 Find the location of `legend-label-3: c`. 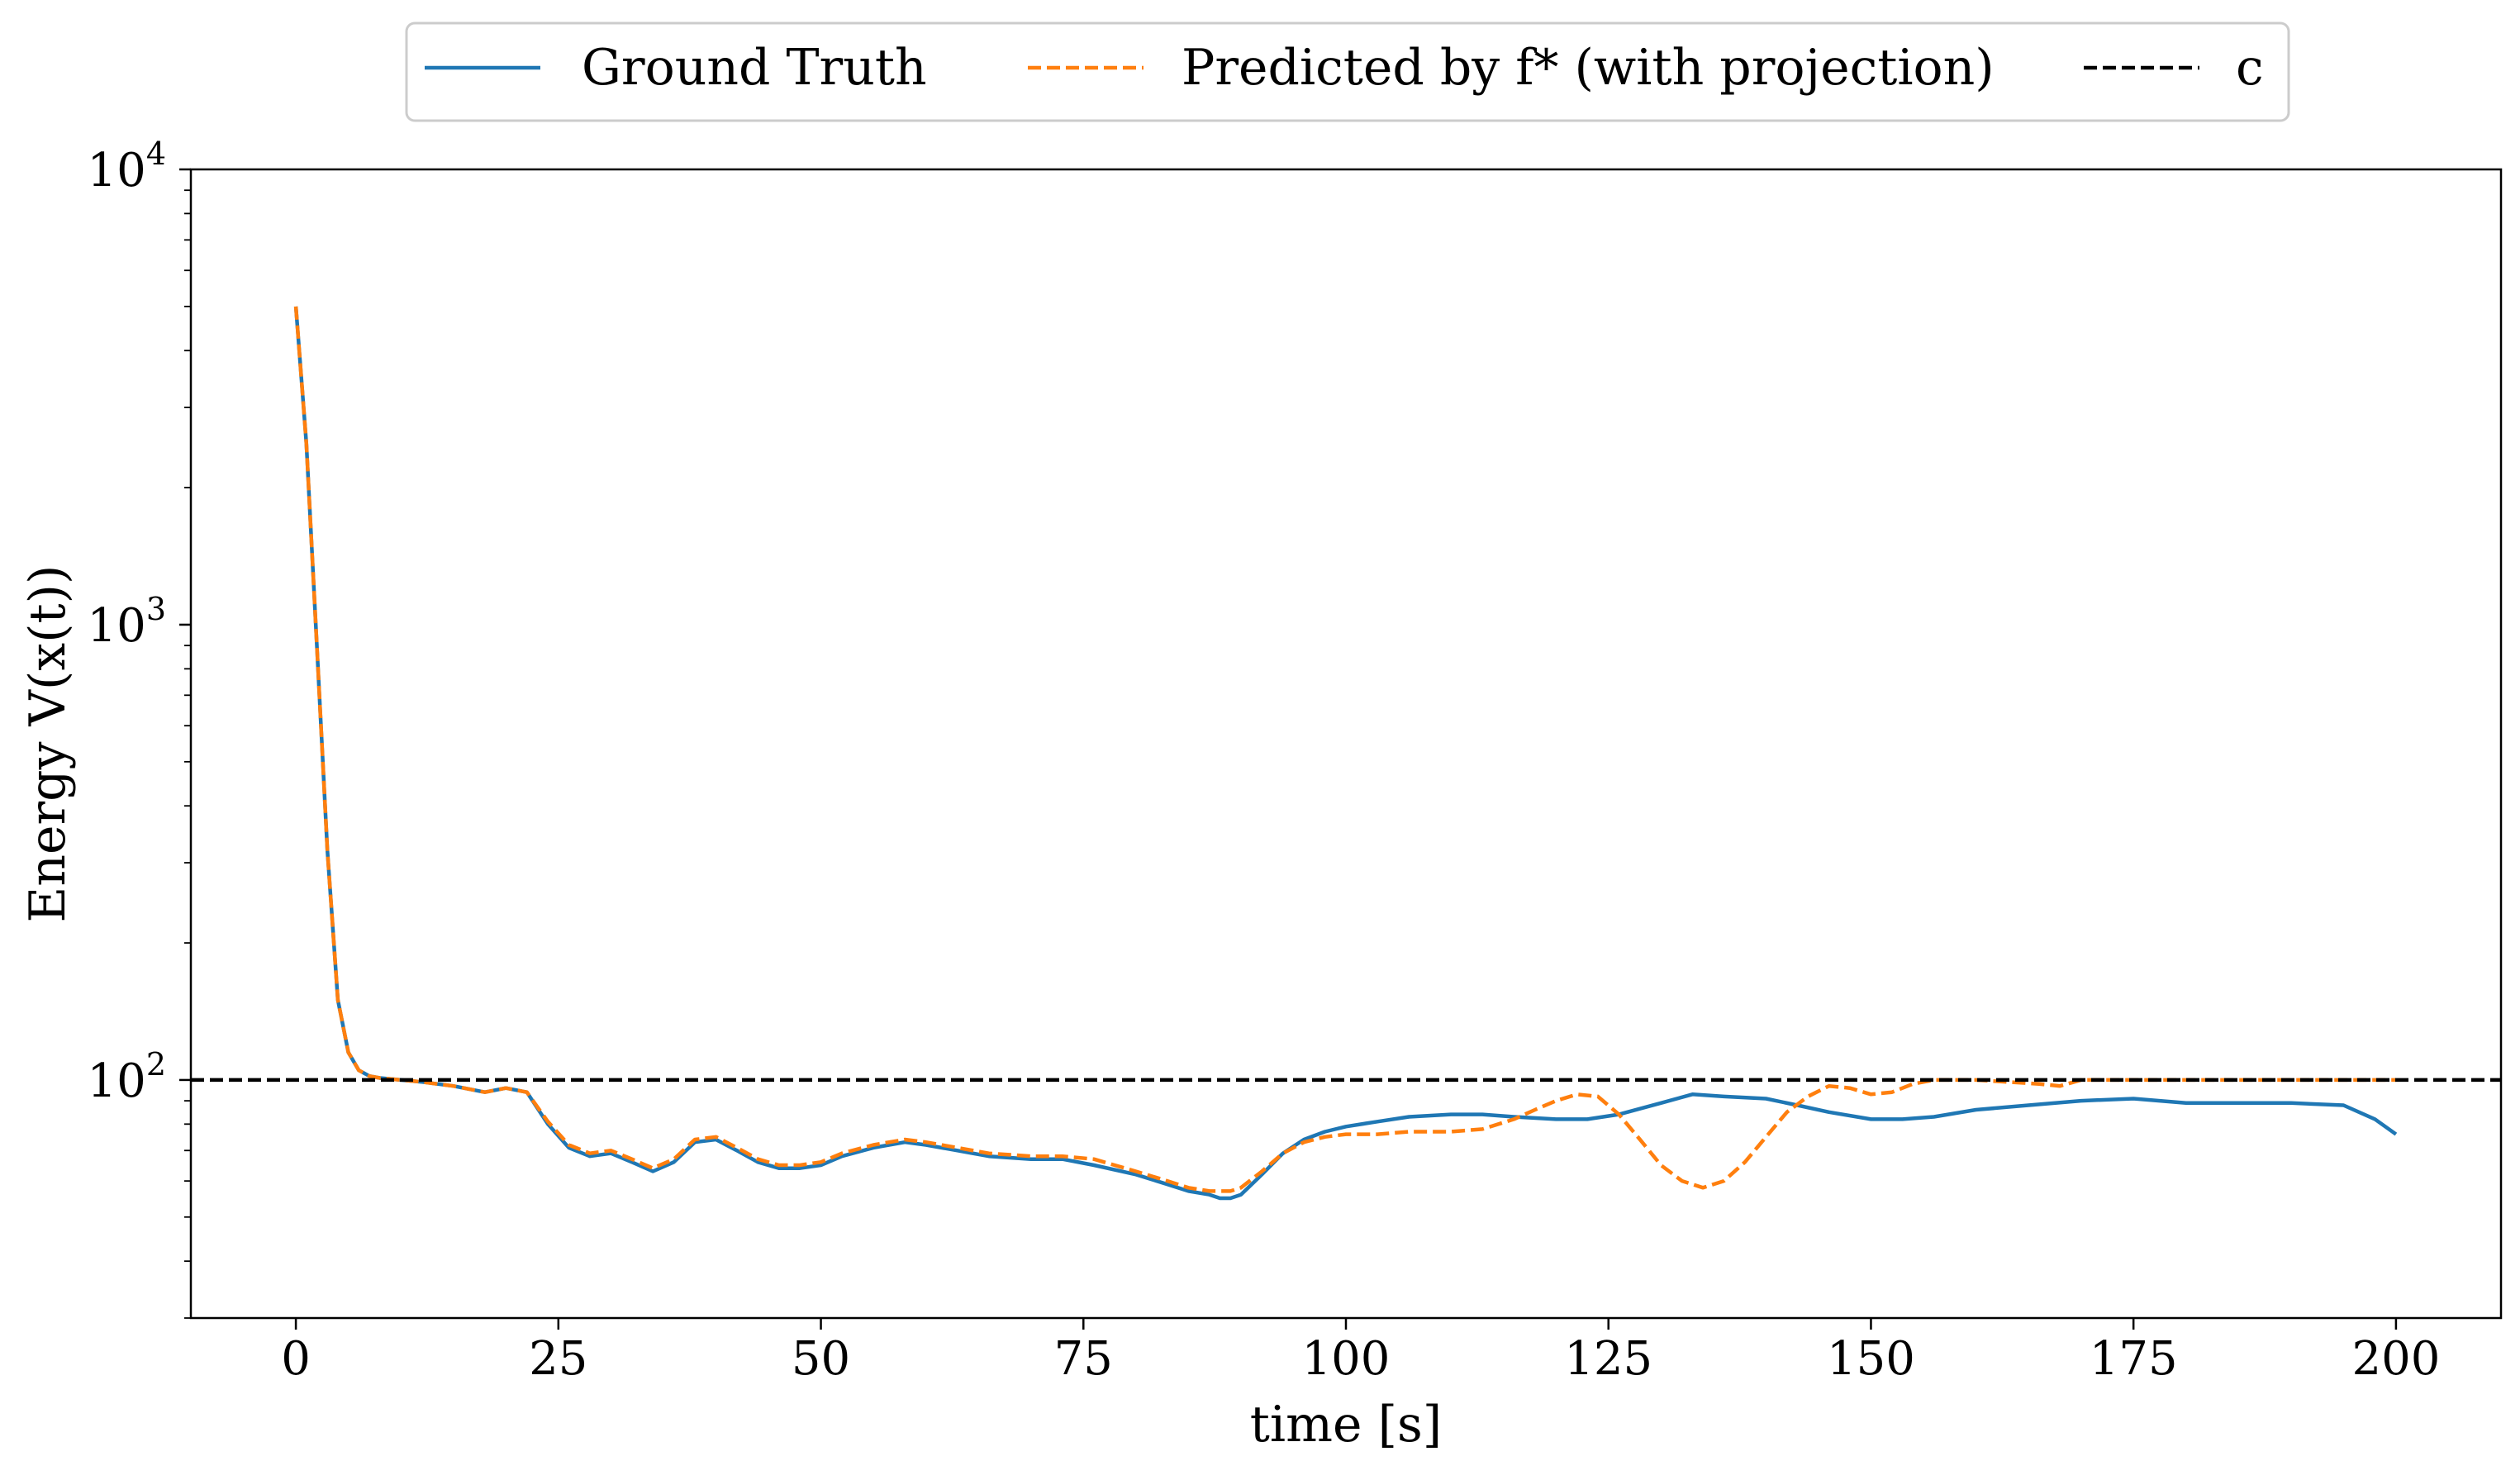

legend-label-3: c is located at coordinates (2250, 68).